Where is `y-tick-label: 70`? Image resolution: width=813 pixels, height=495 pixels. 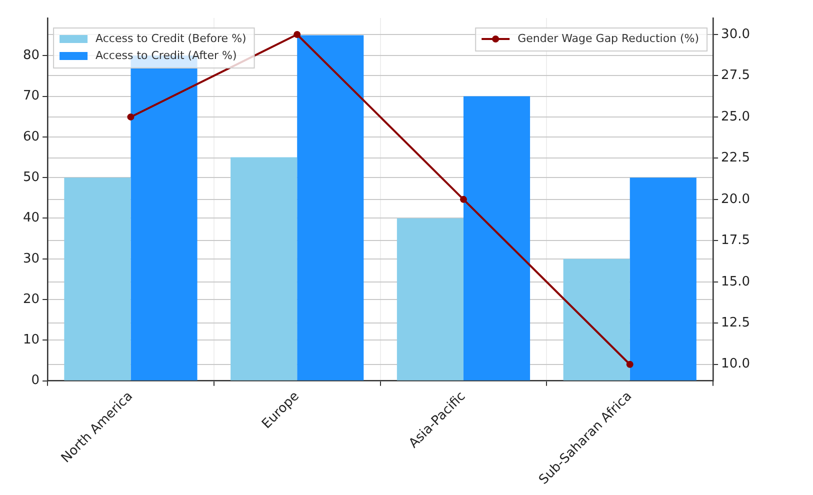 y-tick-label: 70 is located at coordinates (31, 96).